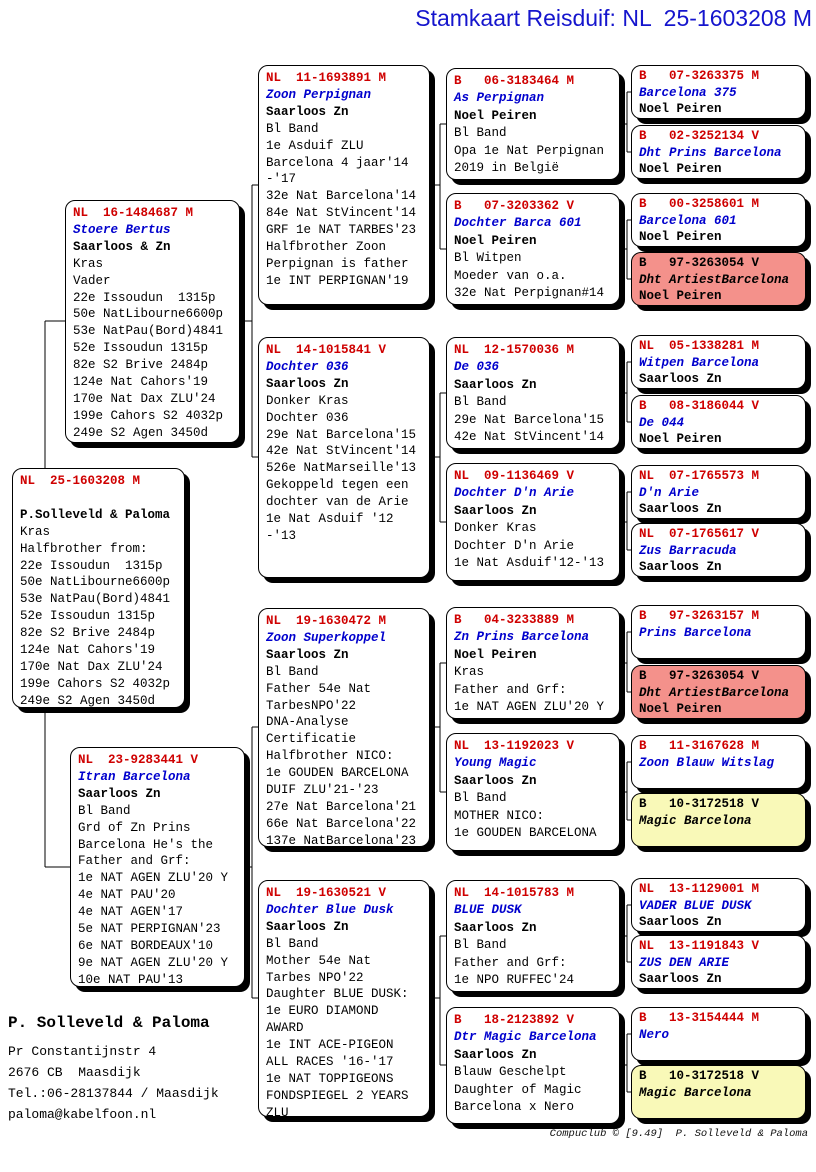 The image size is (816, 1172). I want to click on ring-number: NL 23-9283441 V, so click(138, 760).